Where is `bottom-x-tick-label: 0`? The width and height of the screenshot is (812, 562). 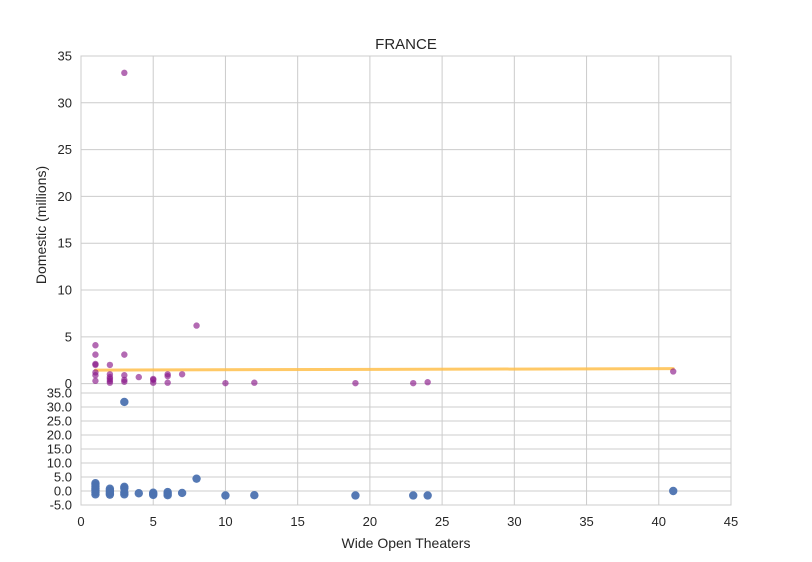 bottom-x-tick-label: 0 is located at coordinates (80, 521).